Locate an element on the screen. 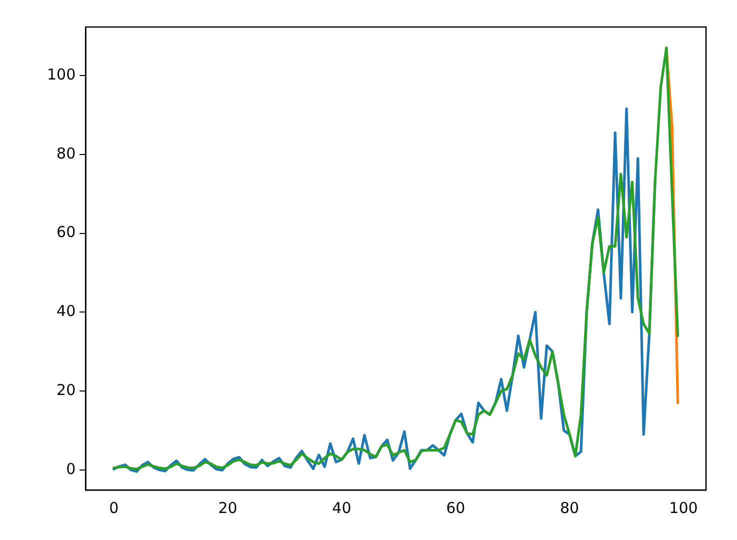  x-tick-label: 20 is located at coordinates (228, 507).